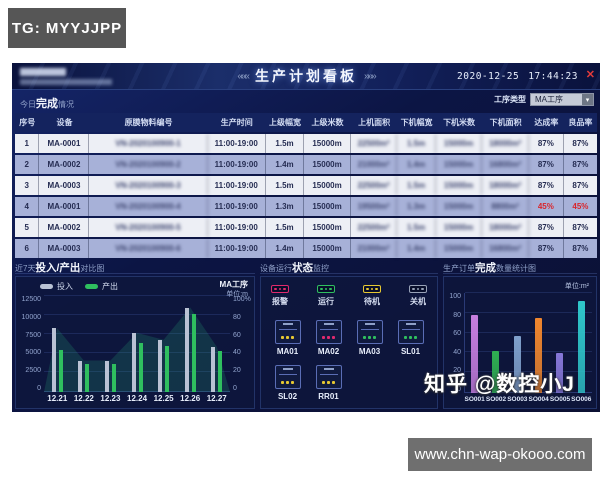 This screenshot has height=480, width=600. I want to click on tg-watermark-label: TG: MYYJJPP, so click(67, 28).